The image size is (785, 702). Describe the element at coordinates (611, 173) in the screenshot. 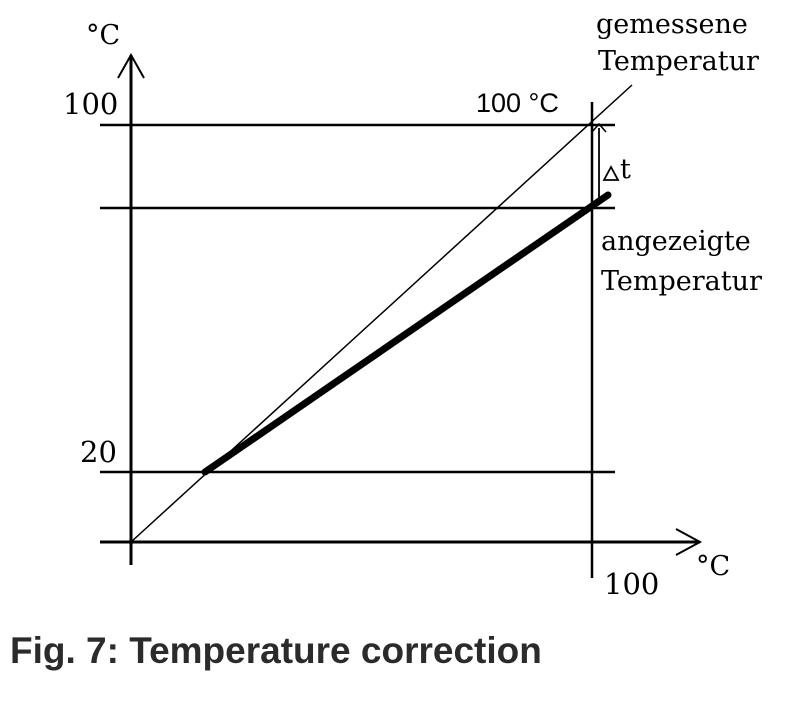

I see `triangle-delta-icon` at that location.